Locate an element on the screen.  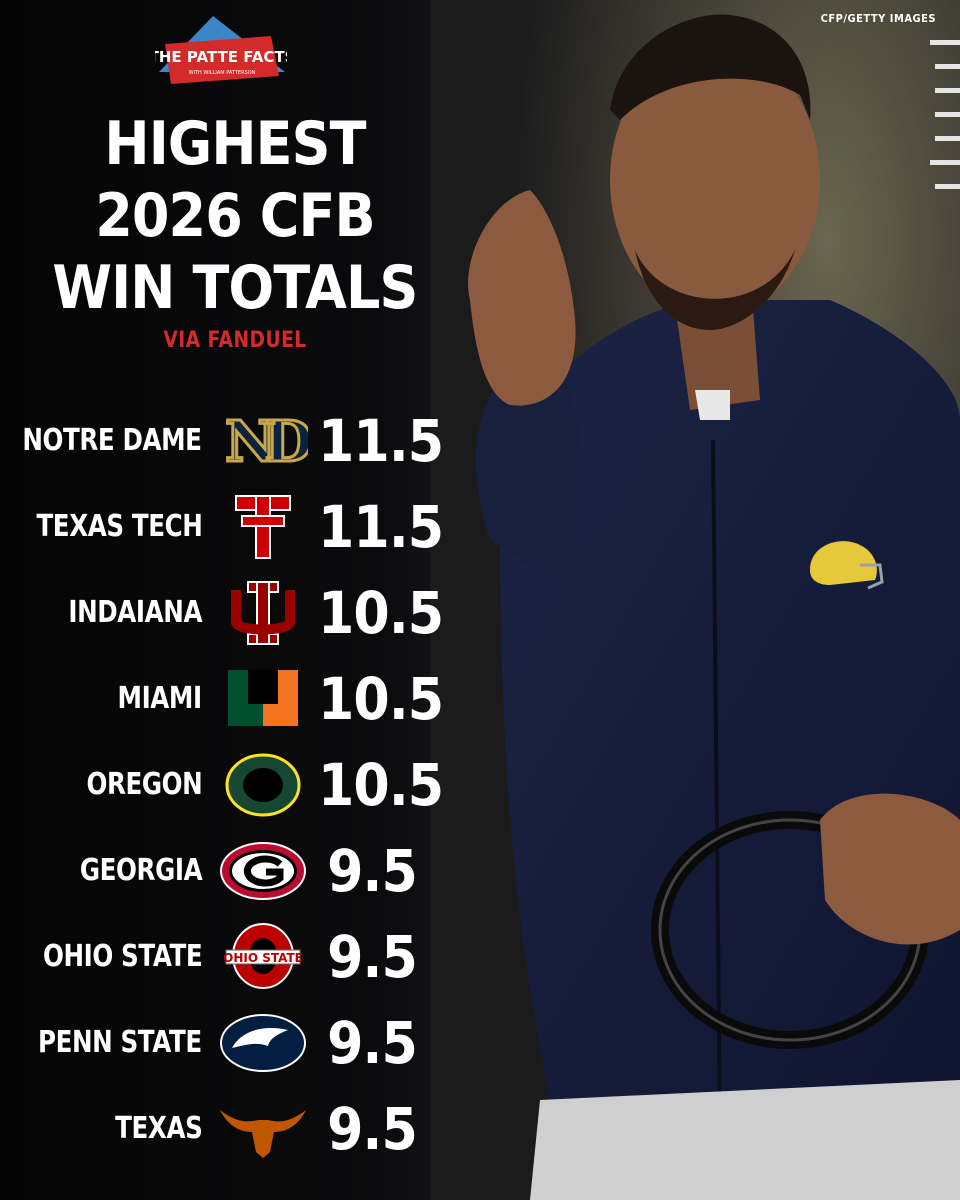
team-row: MIAMI 10.5 is located at coordinates (235, 699).